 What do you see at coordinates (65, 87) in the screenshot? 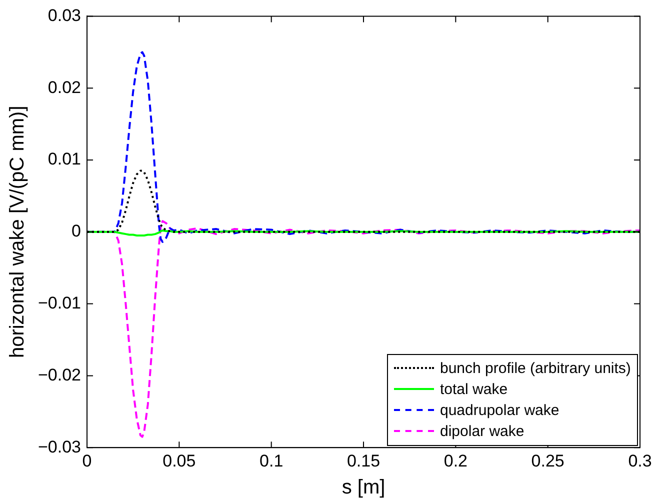
I see `y-tick-label: 0.02` at bounding box center [65, 87].